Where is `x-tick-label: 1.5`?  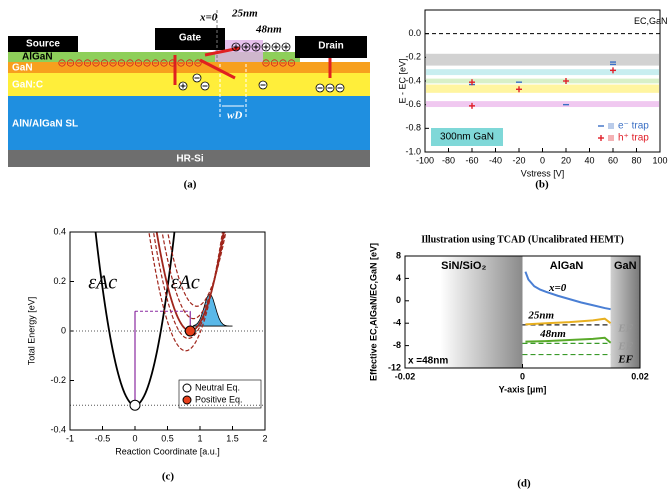 x-tick-label: 1.5 is located at coordinates (232, 438).